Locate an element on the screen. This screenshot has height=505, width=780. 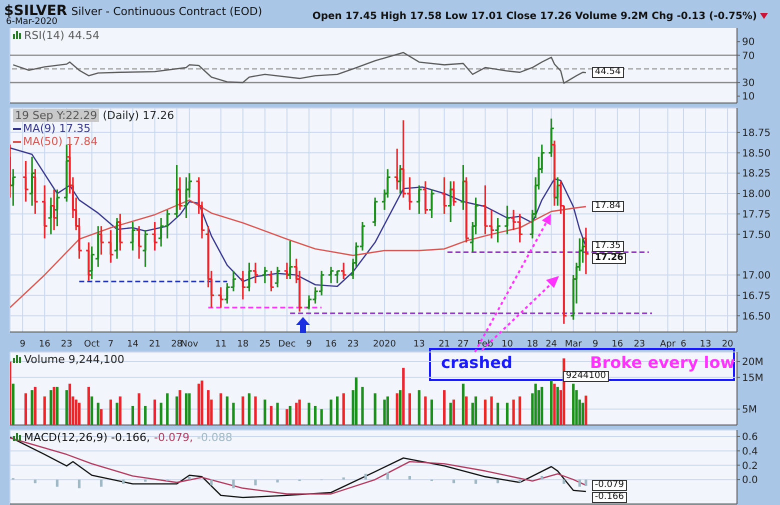
annotation: 19 Sep Y:22.29 is located at coordinates (56, 115).